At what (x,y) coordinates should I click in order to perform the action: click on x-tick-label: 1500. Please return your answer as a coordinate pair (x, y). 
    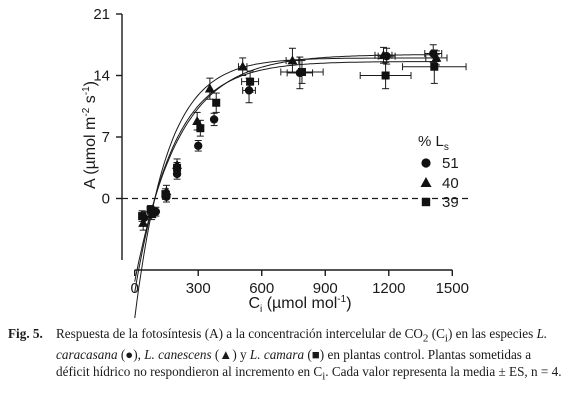
    Looking at the image, I should click on (452, 288).